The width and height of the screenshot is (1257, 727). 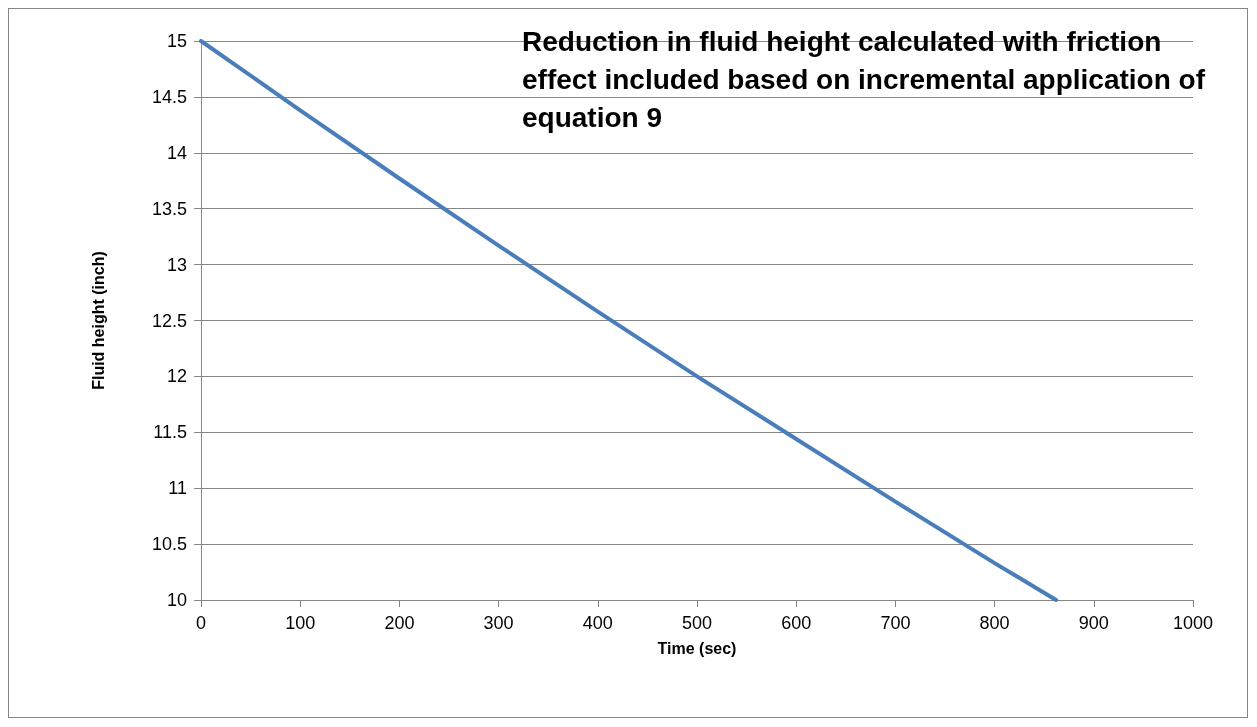 What do you see at coordinates (201, 623) in the screenshot?
I see `x-tick-label: 0` at bounding box center [201, 623].